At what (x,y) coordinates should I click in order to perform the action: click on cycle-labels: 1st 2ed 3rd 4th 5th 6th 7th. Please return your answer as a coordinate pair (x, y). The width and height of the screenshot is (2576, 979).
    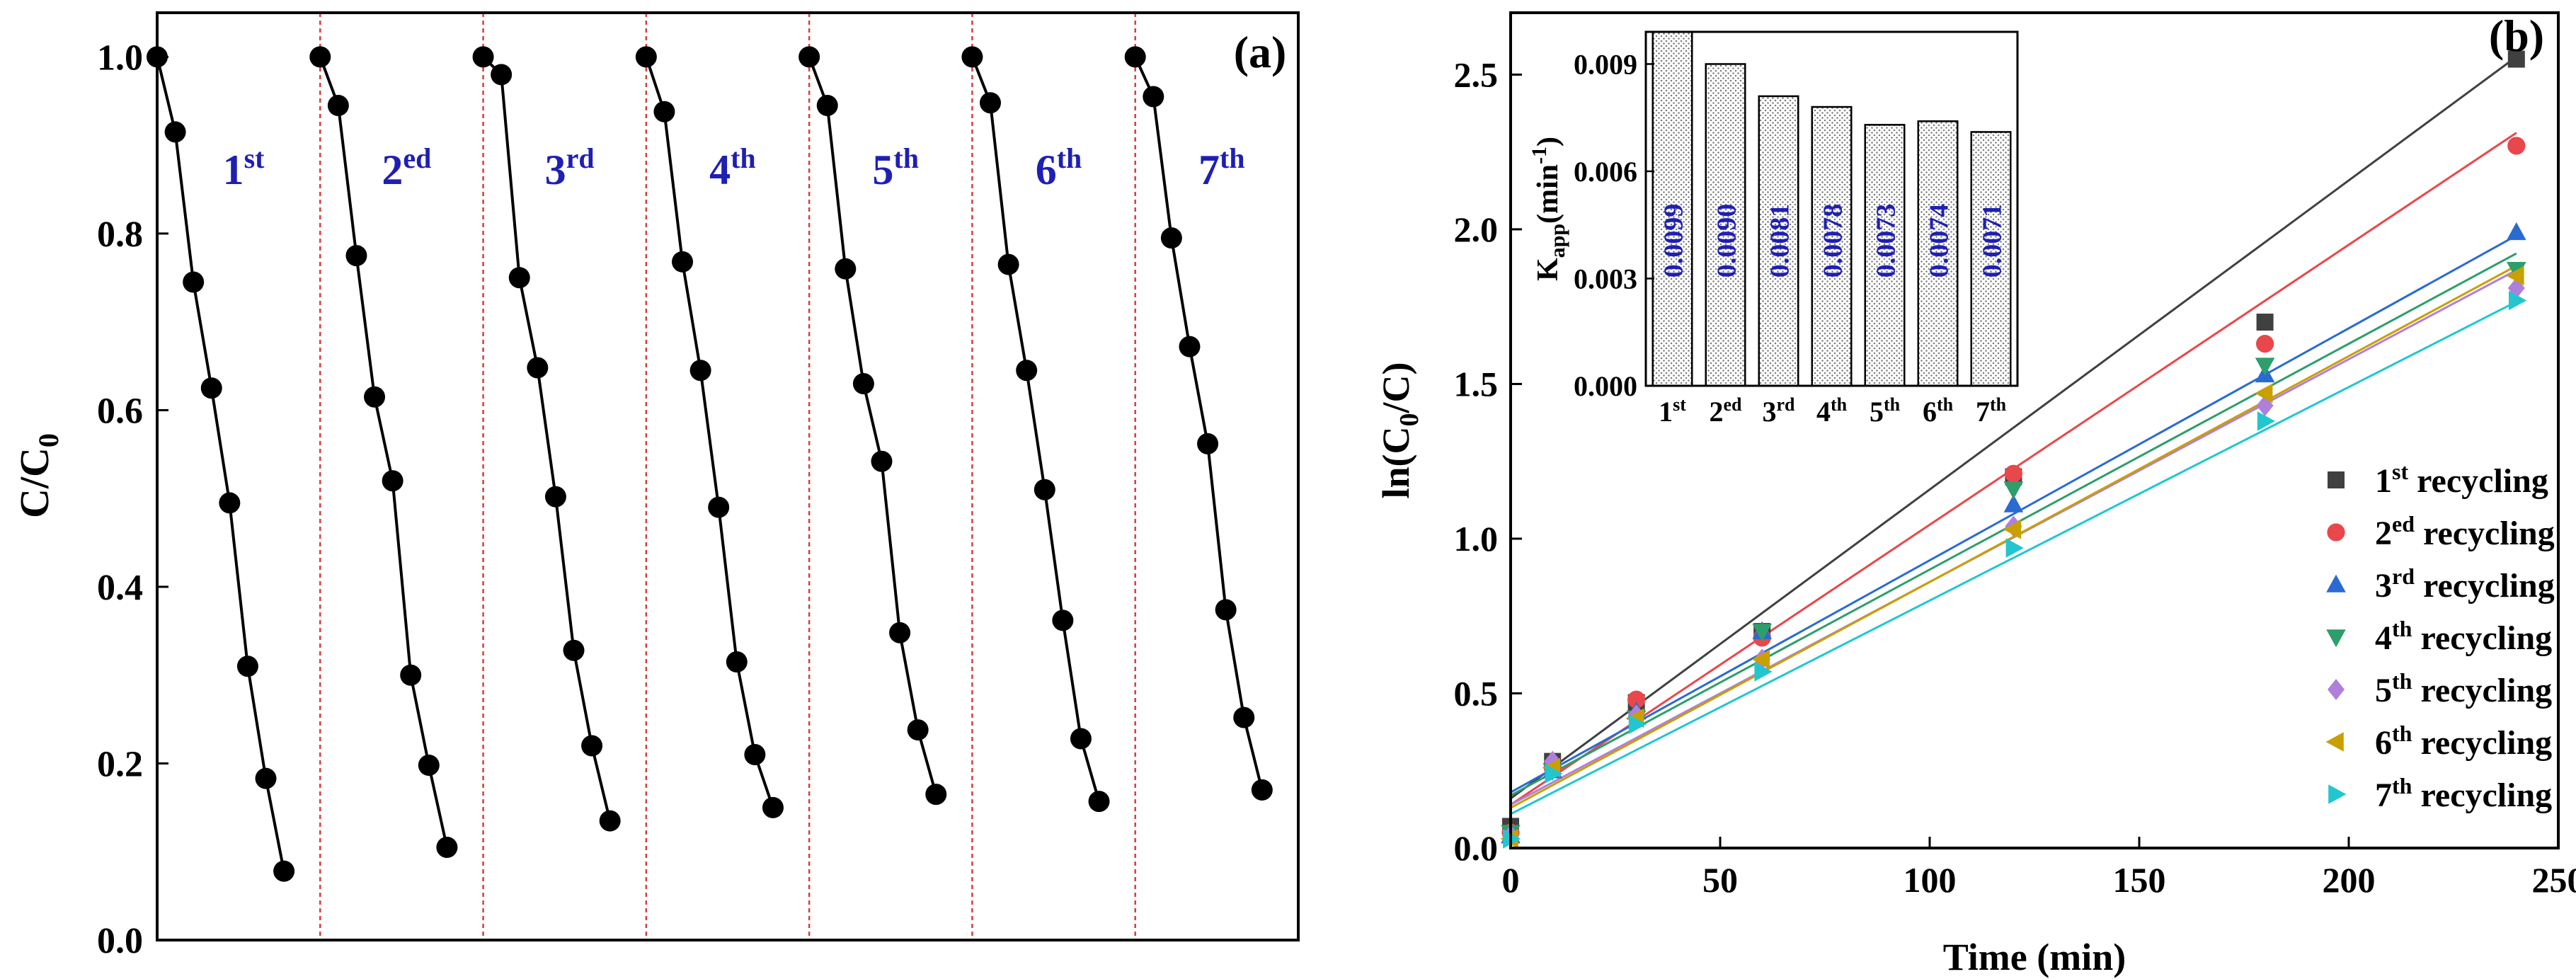
    Looking at the image, I should click on (734, 167).